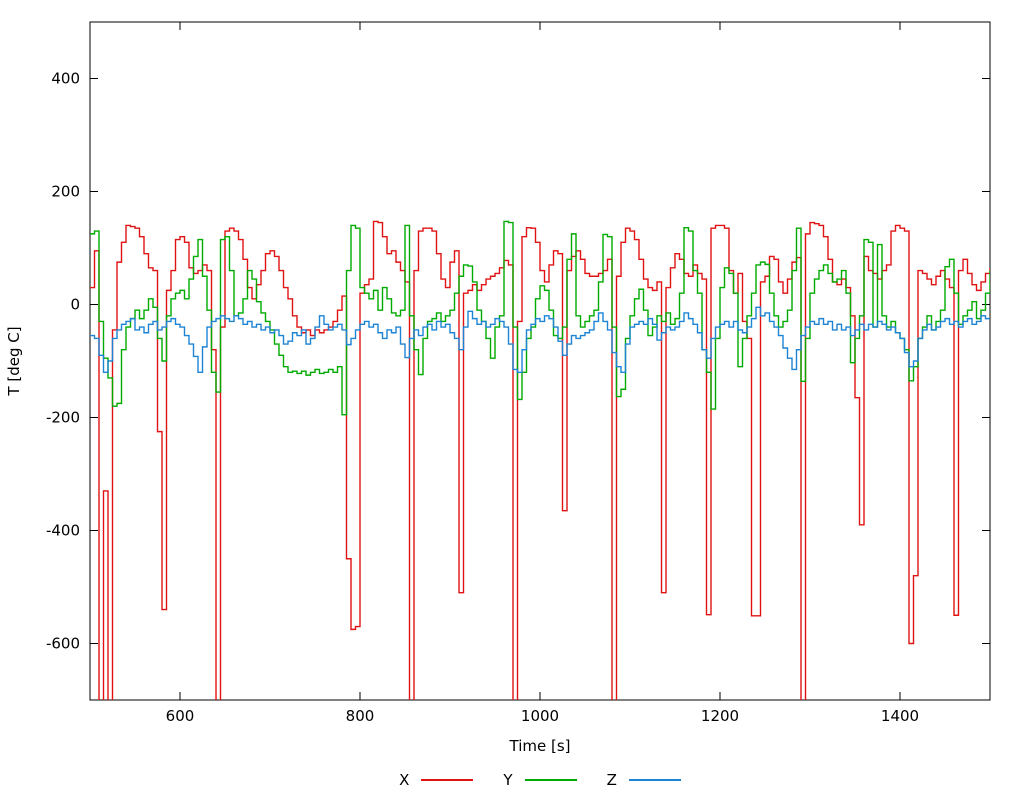 This screenshot has width=1024, height=800. Describe the element at coordinates (447, 780) in the screenshot. I see `legend-line-sample-x` at that location.